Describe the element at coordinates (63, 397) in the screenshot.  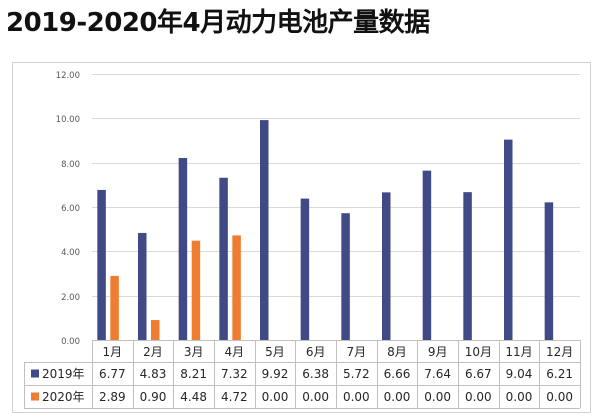
I see `legend-label: 2020年` at that location.